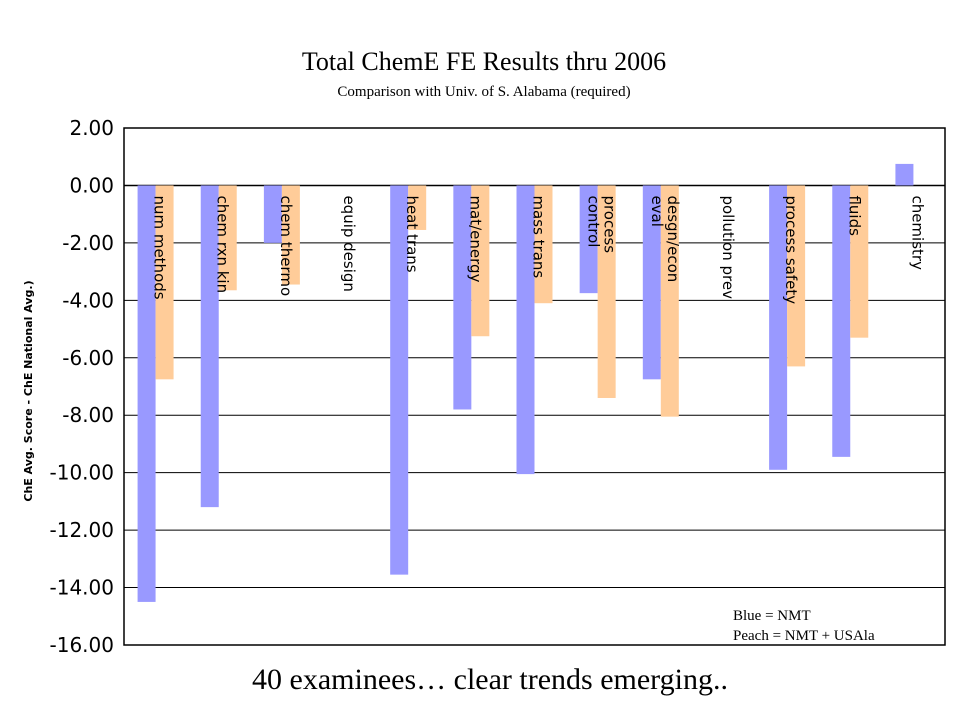 The image size is (960, 720). What do you see at coordinates (160, 247) in the screenshot?
I see `category-label: num methods` at bounding box center [160, 247].